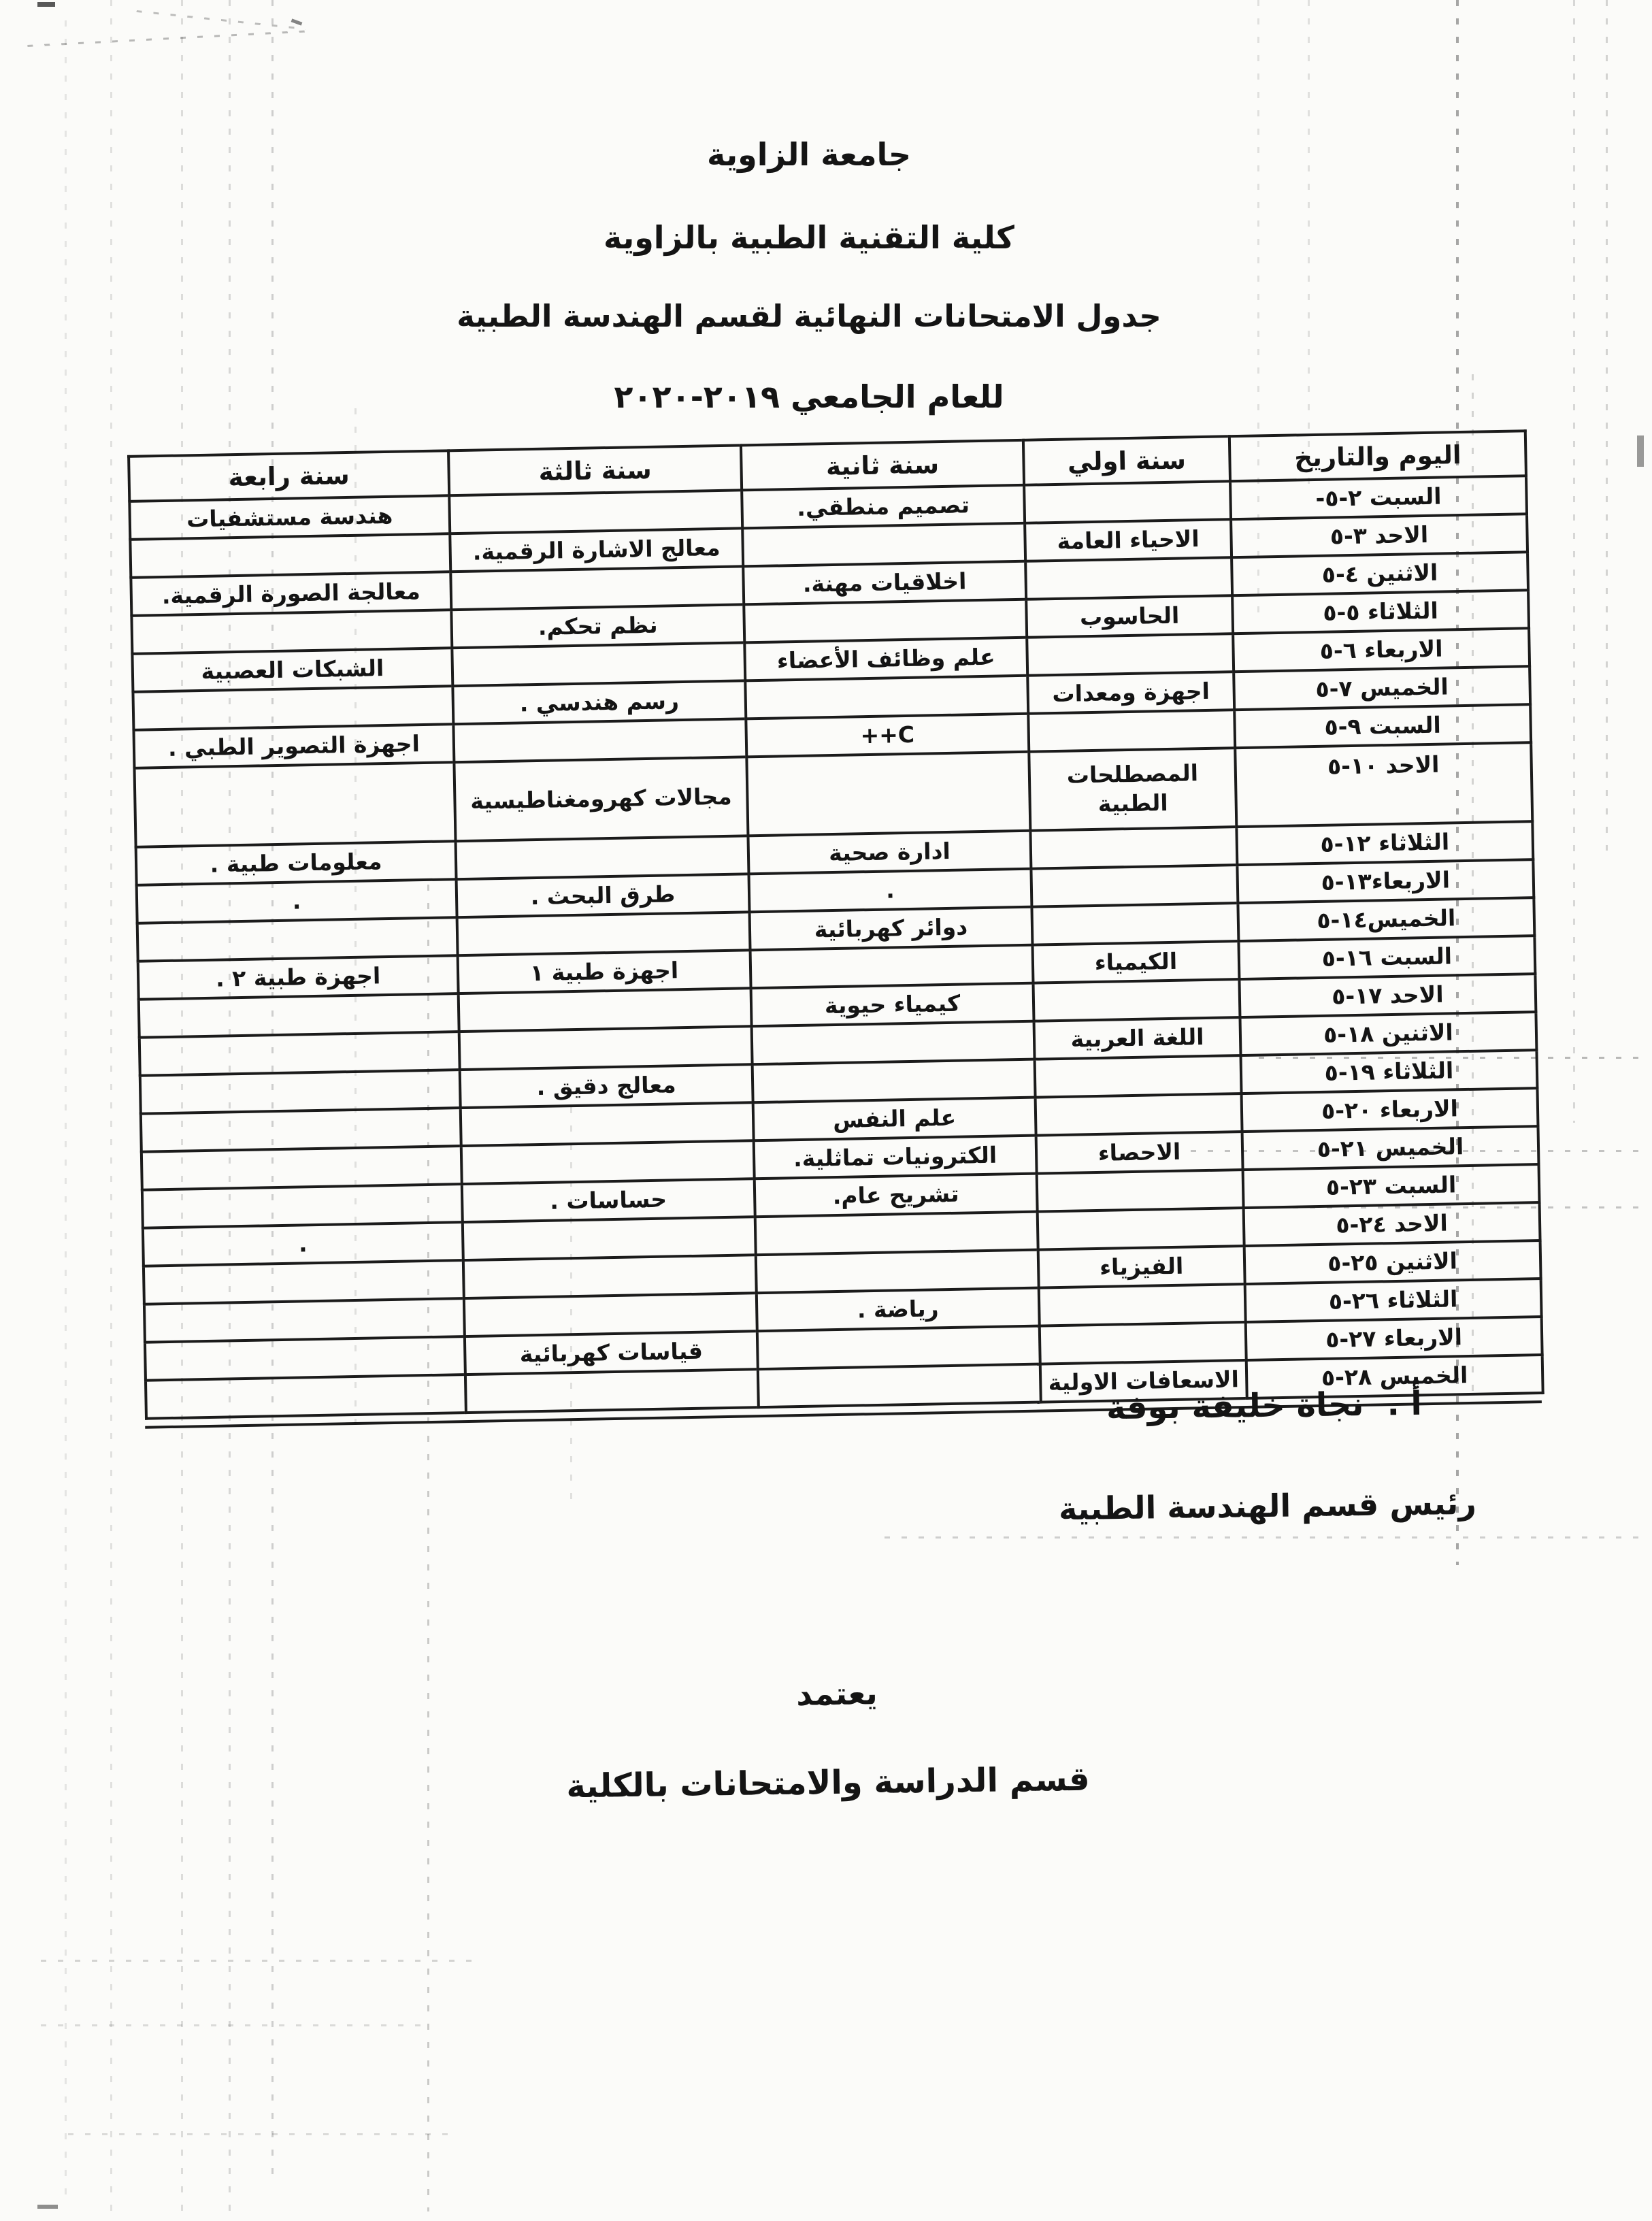 This screenshot has width=1652, height=2221. What do you see at coordinates (1379, 573) in the screenshot?
I see `cell-text: الاثنين ٤-٥` at bounding box center [1379, 573].